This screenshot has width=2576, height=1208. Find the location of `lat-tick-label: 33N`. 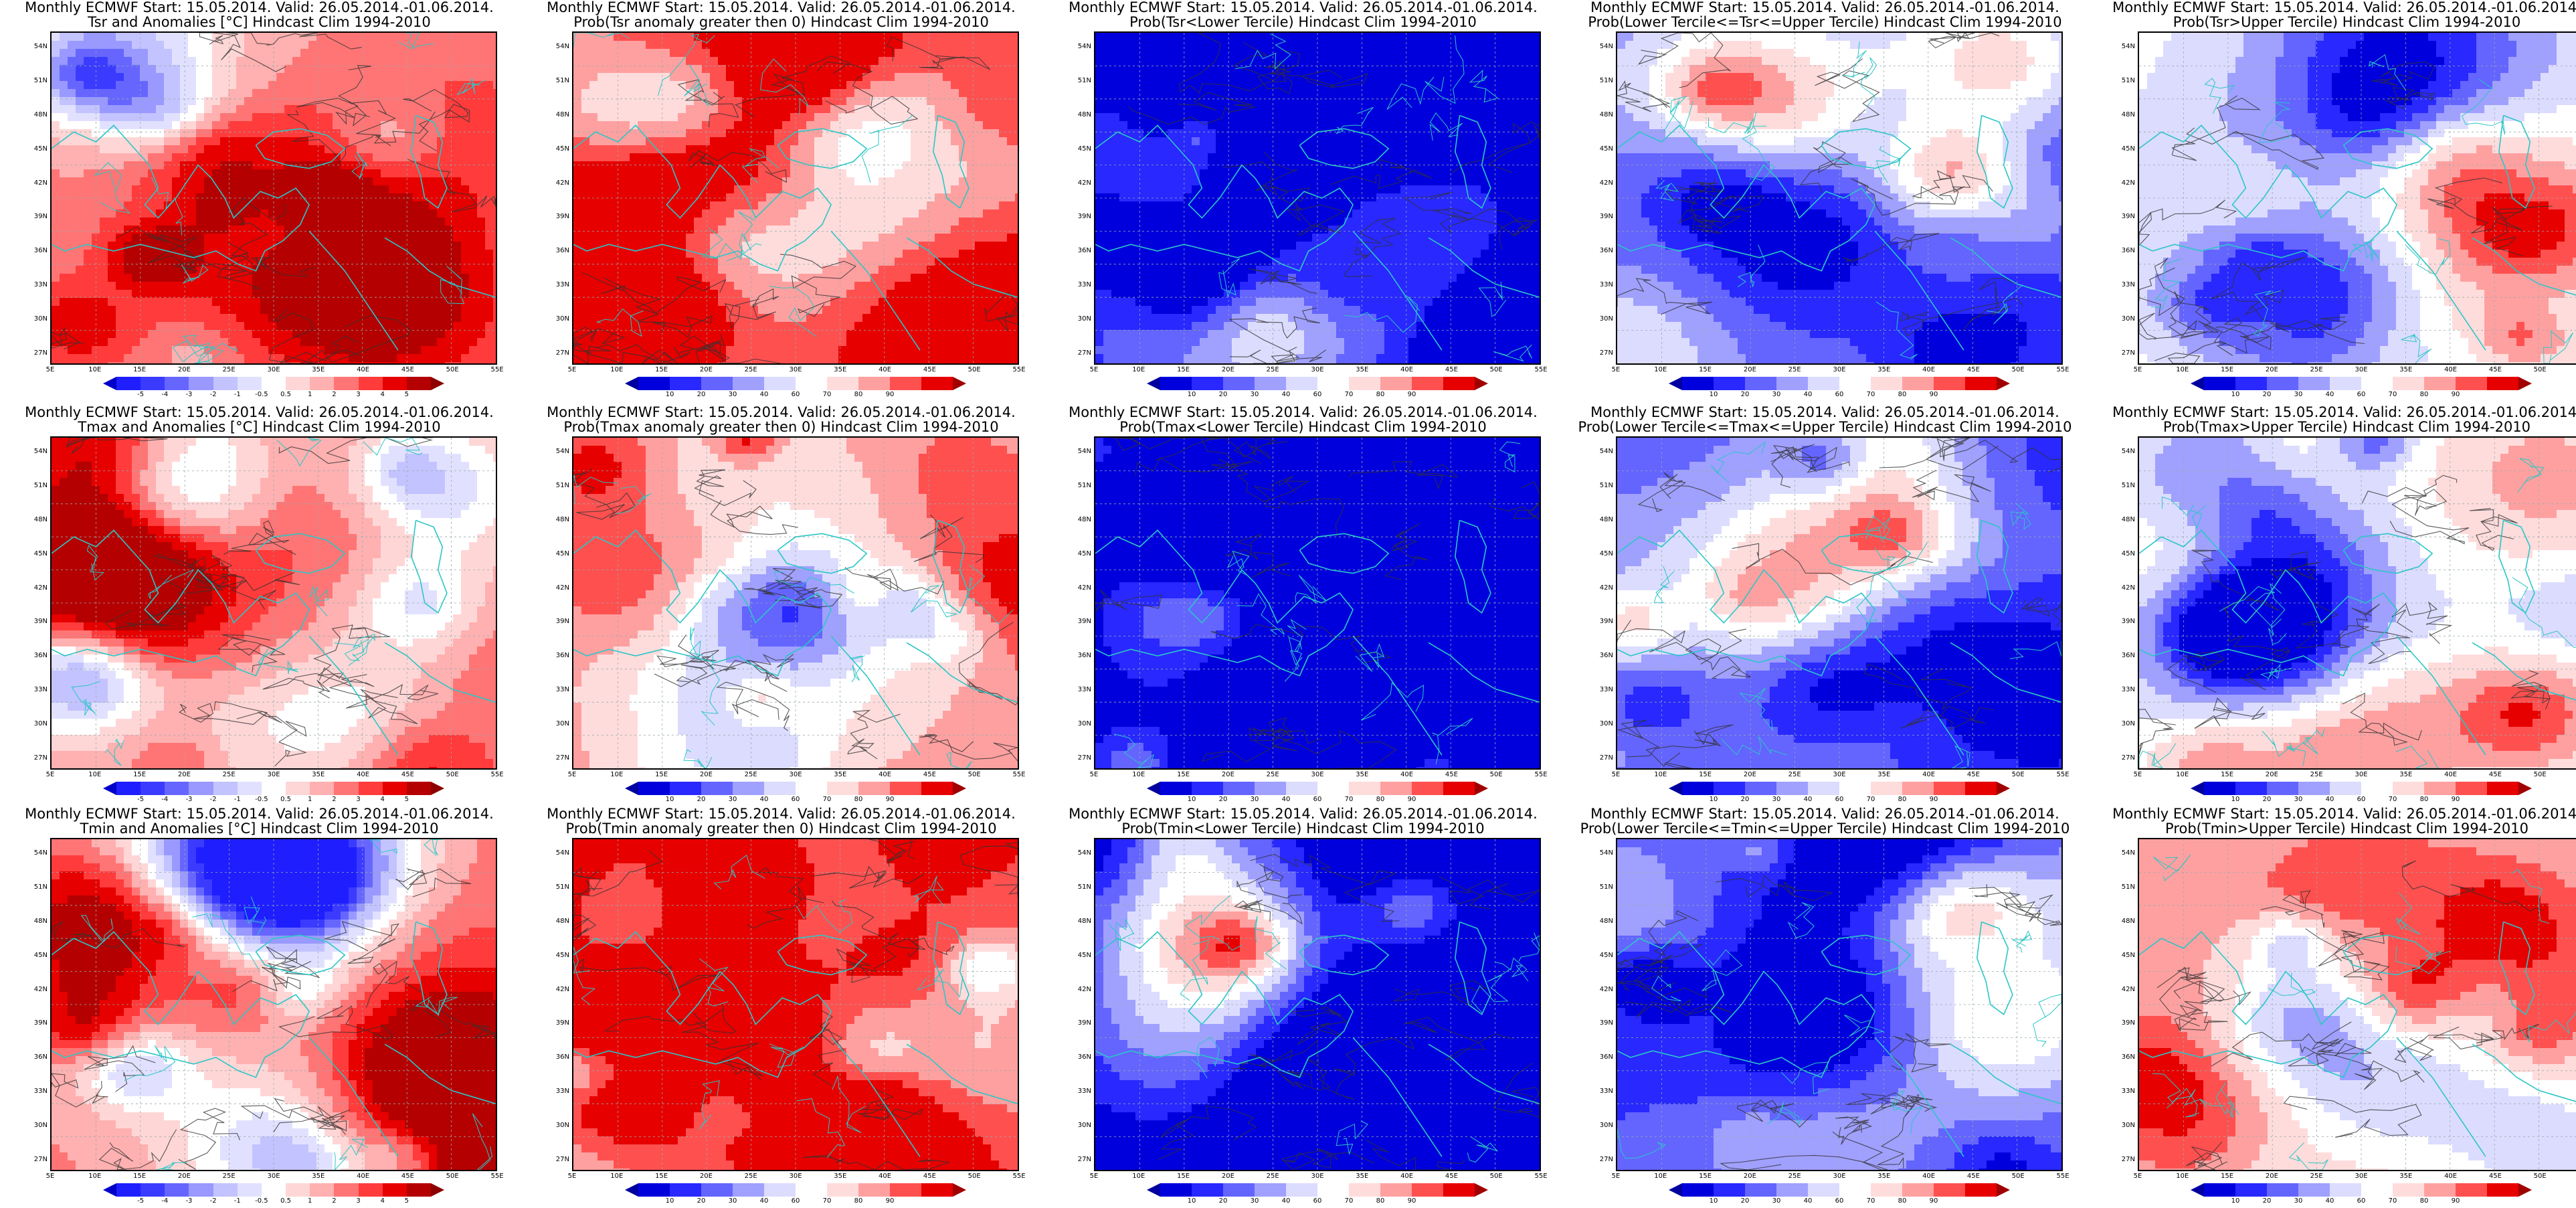

lat-tick-label: 33N is located at coordinates (2127, 285).